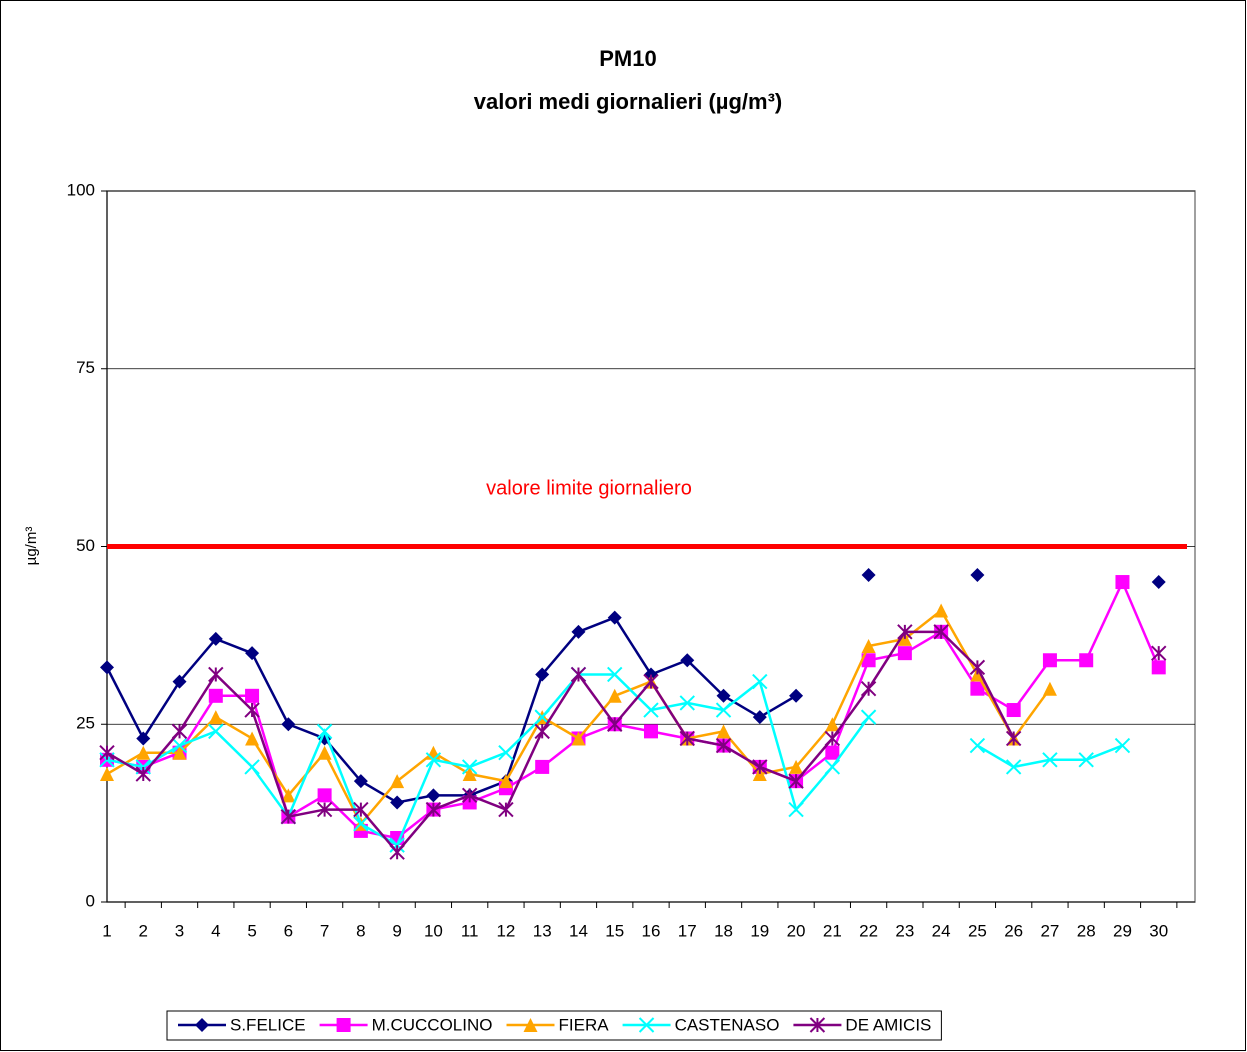  Describe the element at coordinates (1049, 930) in the screenshot. I see `x-tick-label: 27` at that location.